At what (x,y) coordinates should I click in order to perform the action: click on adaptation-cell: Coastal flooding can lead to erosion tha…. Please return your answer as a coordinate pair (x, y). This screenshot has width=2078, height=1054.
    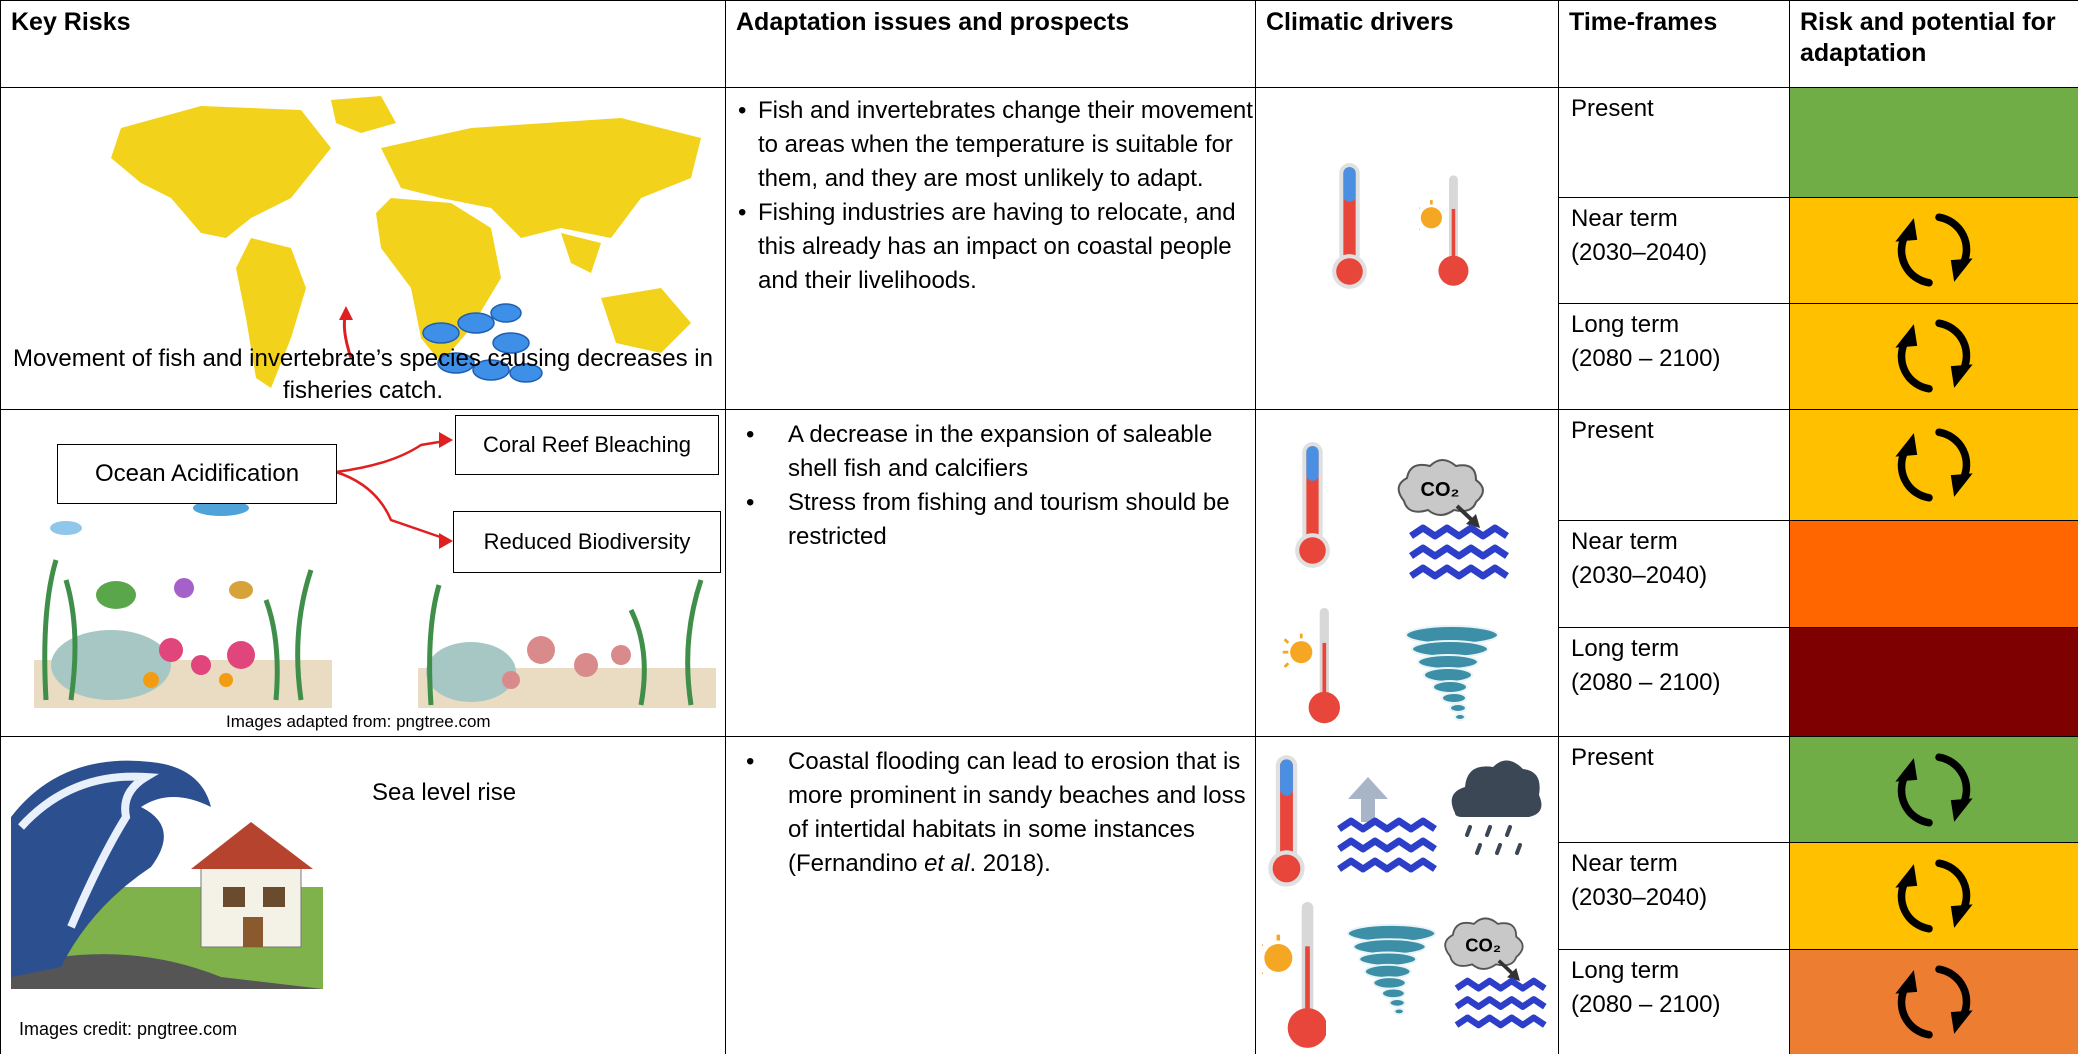
    Looking at the image, I should click on (990, 895).